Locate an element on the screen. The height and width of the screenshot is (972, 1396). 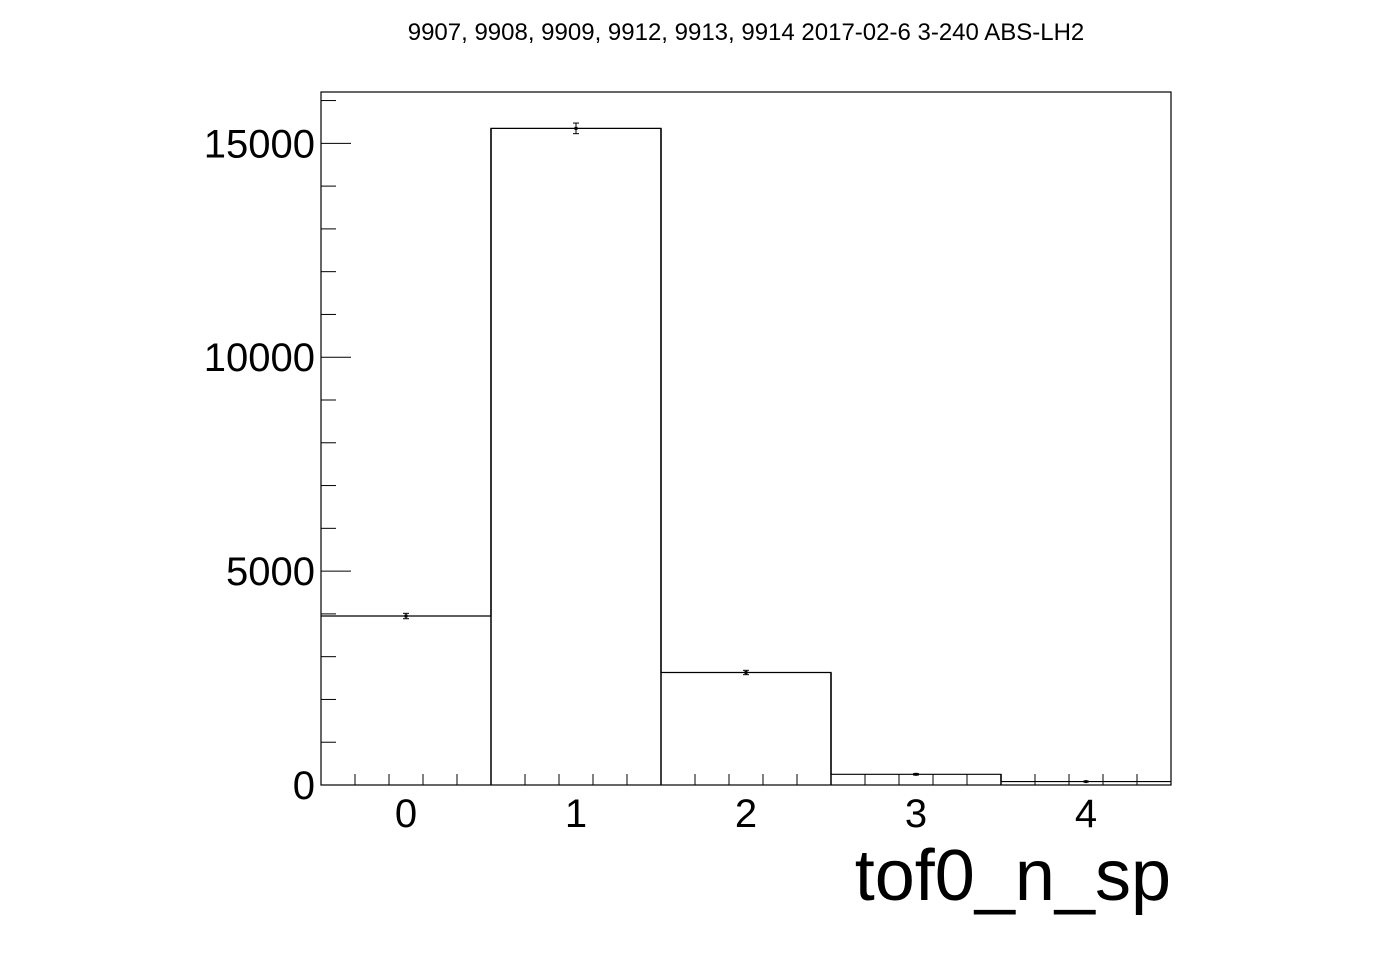
y-tick-label: 5000 is located at coordinates (270, 572).